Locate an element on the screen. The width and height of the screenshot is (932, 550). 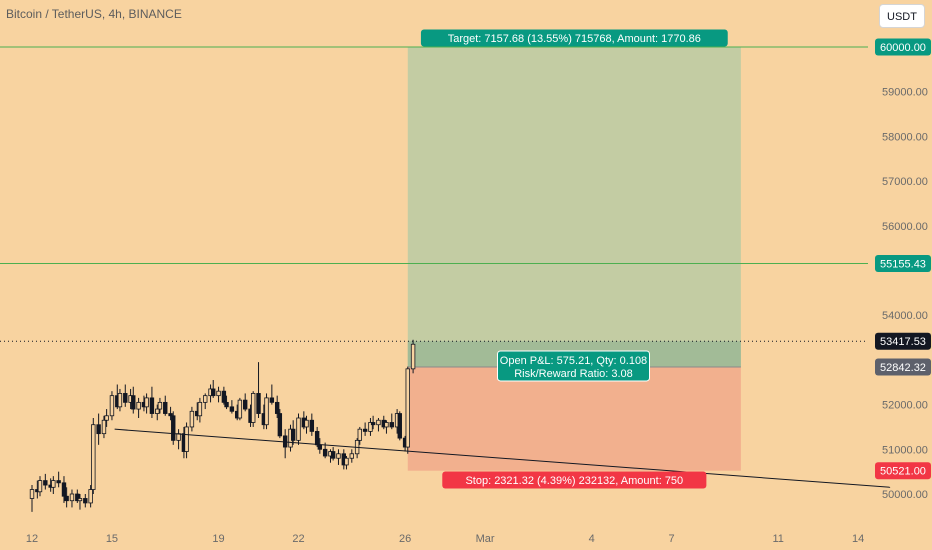
time-tick-label: 12 is located at coordinates (32, 539).